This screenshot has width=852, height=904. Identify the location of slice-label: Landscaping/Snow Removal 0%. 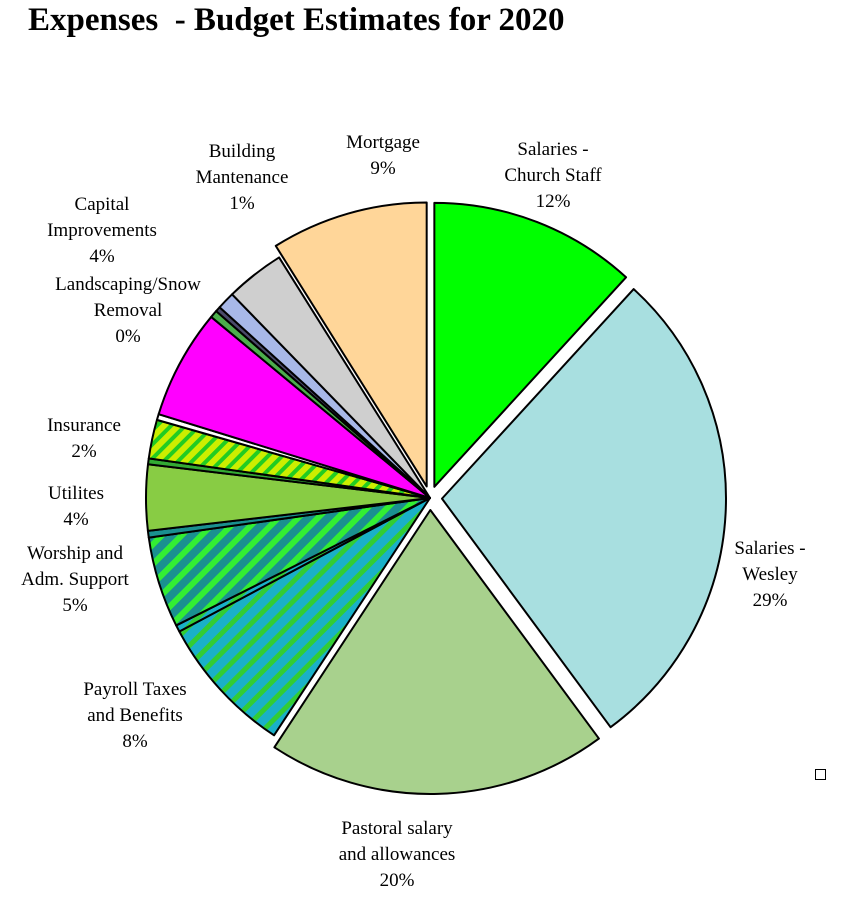
(128, 310).